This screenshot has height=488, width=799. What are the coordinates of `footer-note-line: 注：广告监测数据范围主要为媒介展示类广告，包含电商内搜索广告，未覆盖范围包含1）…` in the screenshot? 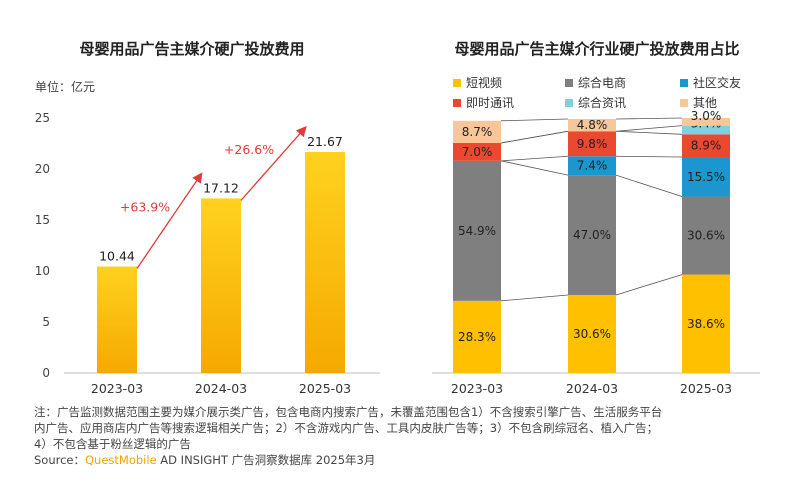 It's located at (348, 412).